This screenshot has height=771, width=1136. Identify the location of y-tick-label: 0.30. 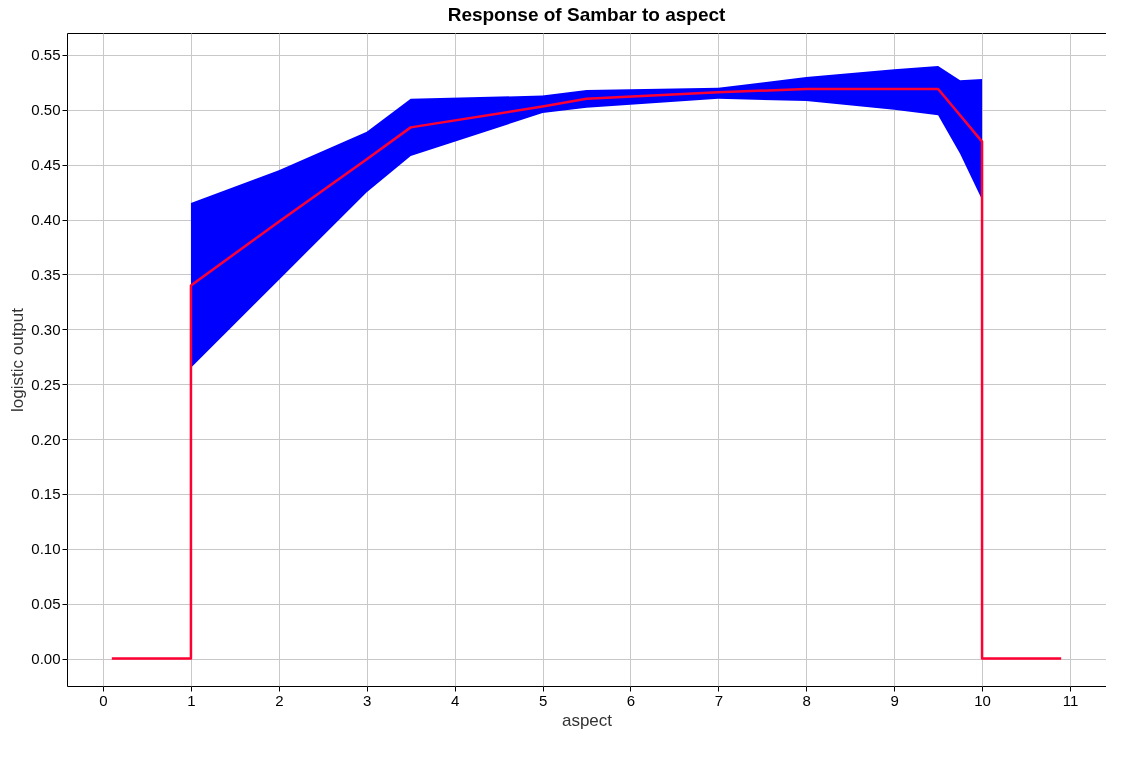
(46, 329).